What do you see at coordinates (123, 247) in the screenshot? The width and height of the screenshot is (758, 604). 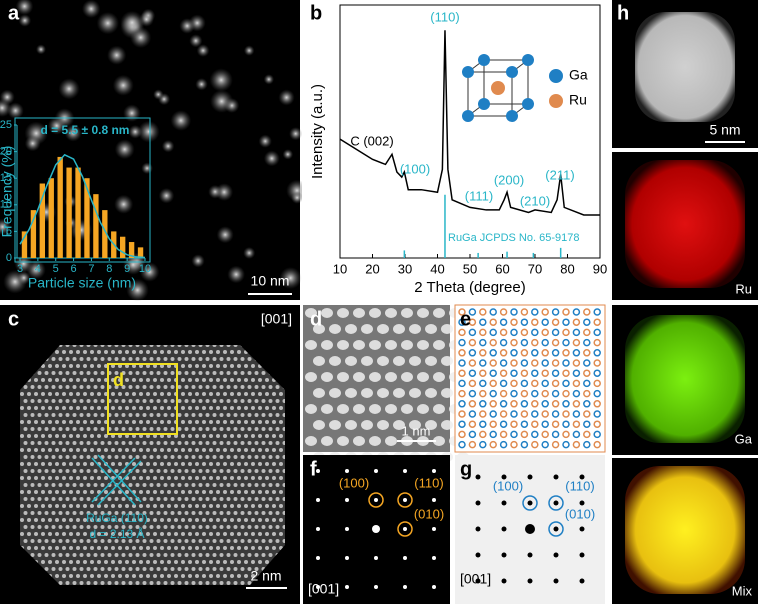 I see `bar` at bounding box center [123, 247].